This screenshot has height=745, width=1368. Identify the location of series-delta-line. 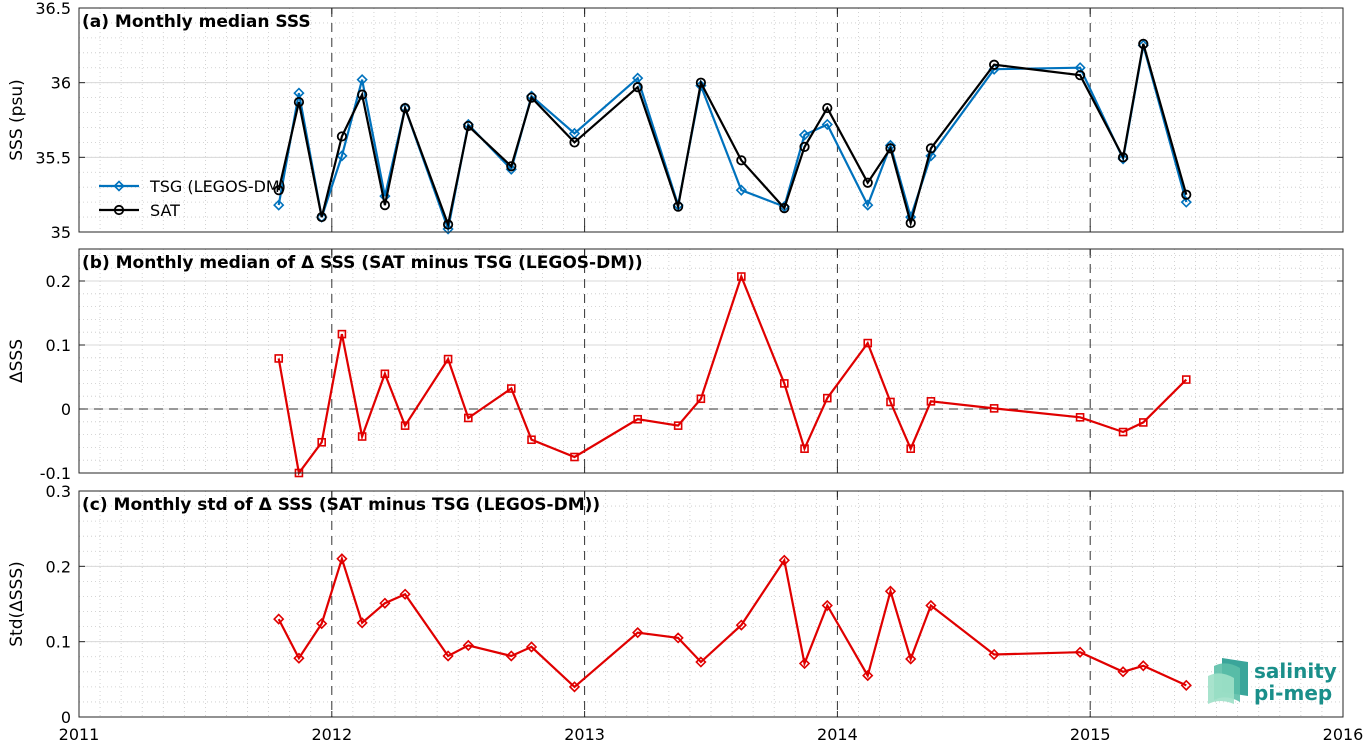
(732, 622).